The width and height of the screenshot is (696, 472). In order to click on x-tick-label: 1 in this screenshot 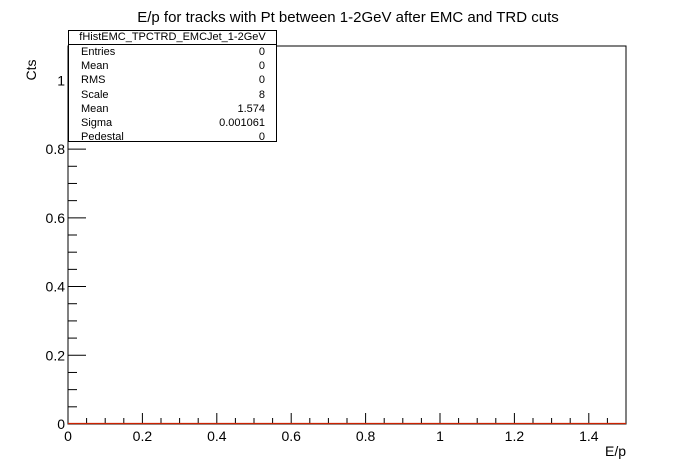, I will do `click(440, 436)`.